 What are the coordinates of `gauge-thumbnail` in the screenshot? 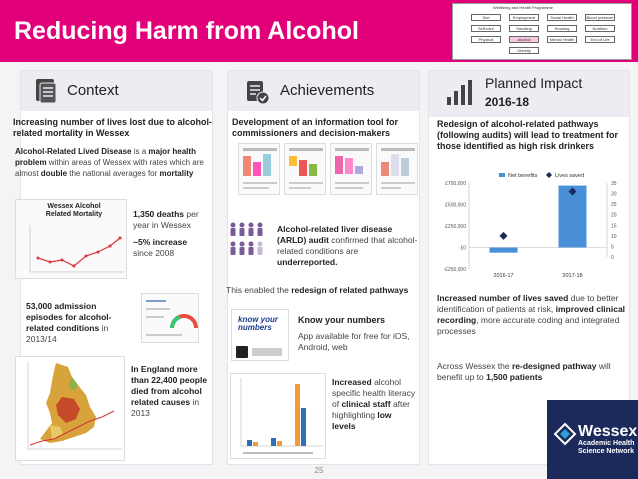 It's located at (170, 318).